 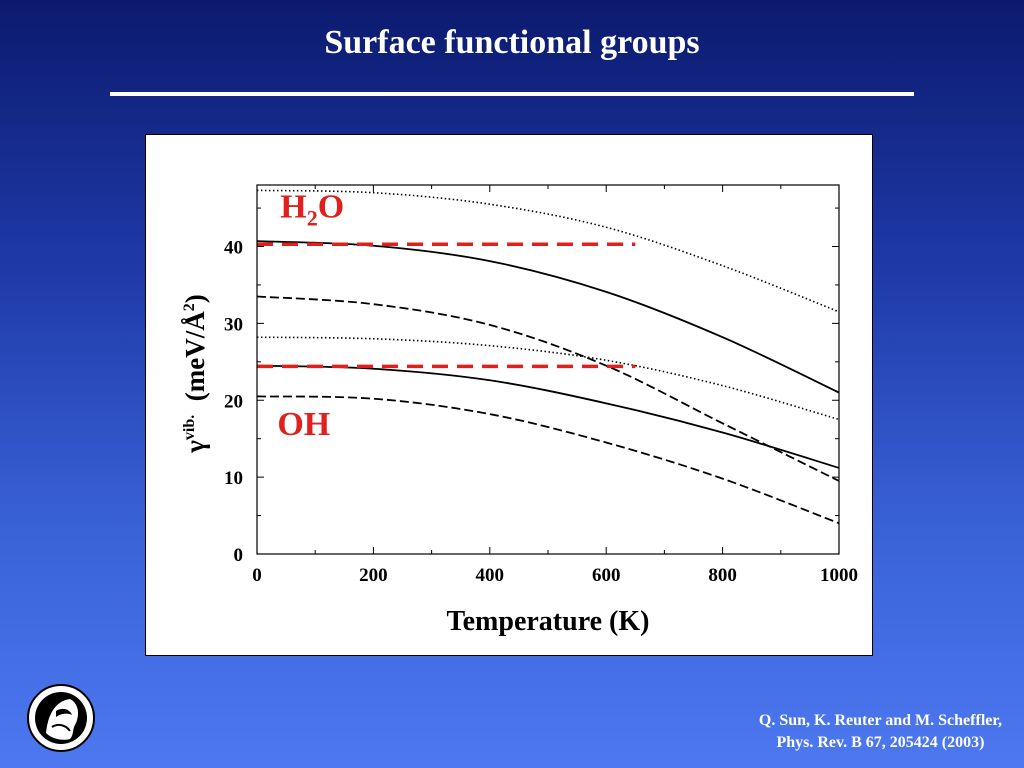 I want to click on x-axis-label: Temperature (K), so click(x=548, y=621).